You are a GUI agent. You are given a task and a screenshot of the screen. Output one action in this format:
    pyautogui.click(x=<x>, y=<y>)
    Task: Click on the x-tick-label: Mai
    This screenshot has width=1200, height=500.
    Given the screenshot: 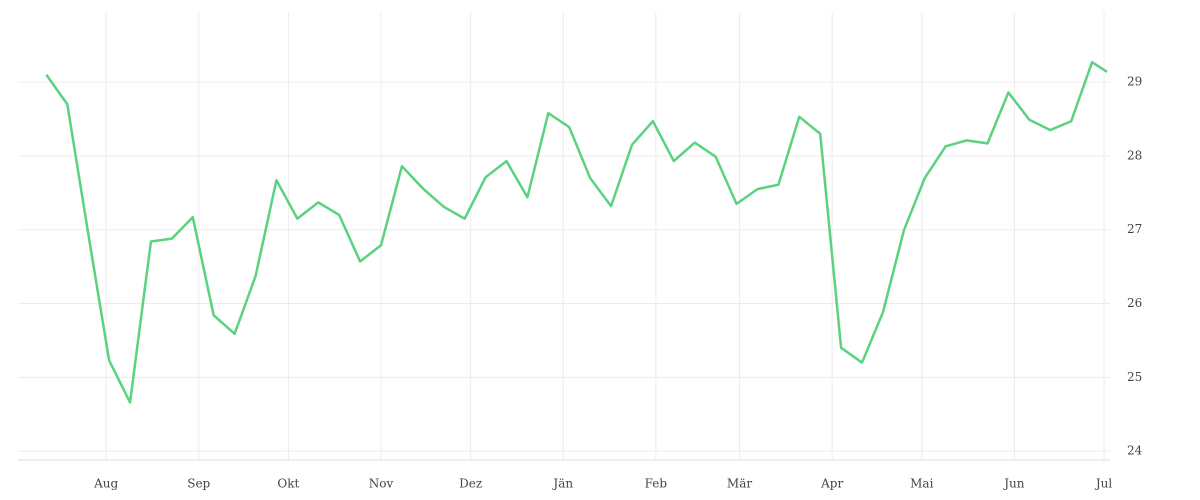 What is the action you would take?
    pyautogui.click(x=921, y=484)
    